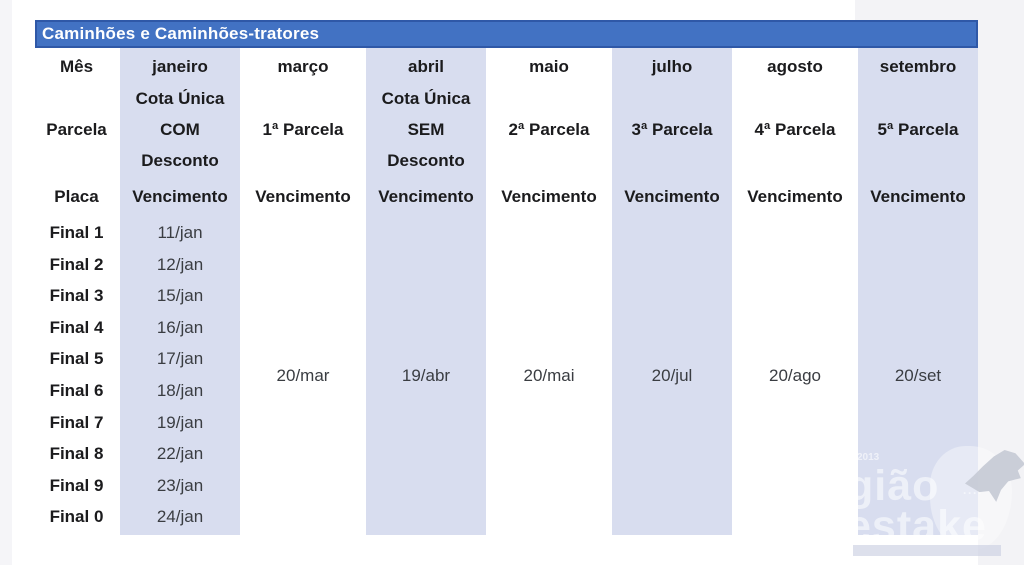 The height and width of the screenshot is (565, 1024). What do you see at coordinates (918, 375) in the screenshot?
I see `due-date-cell: 20/set` at bounding box center [918, 375].